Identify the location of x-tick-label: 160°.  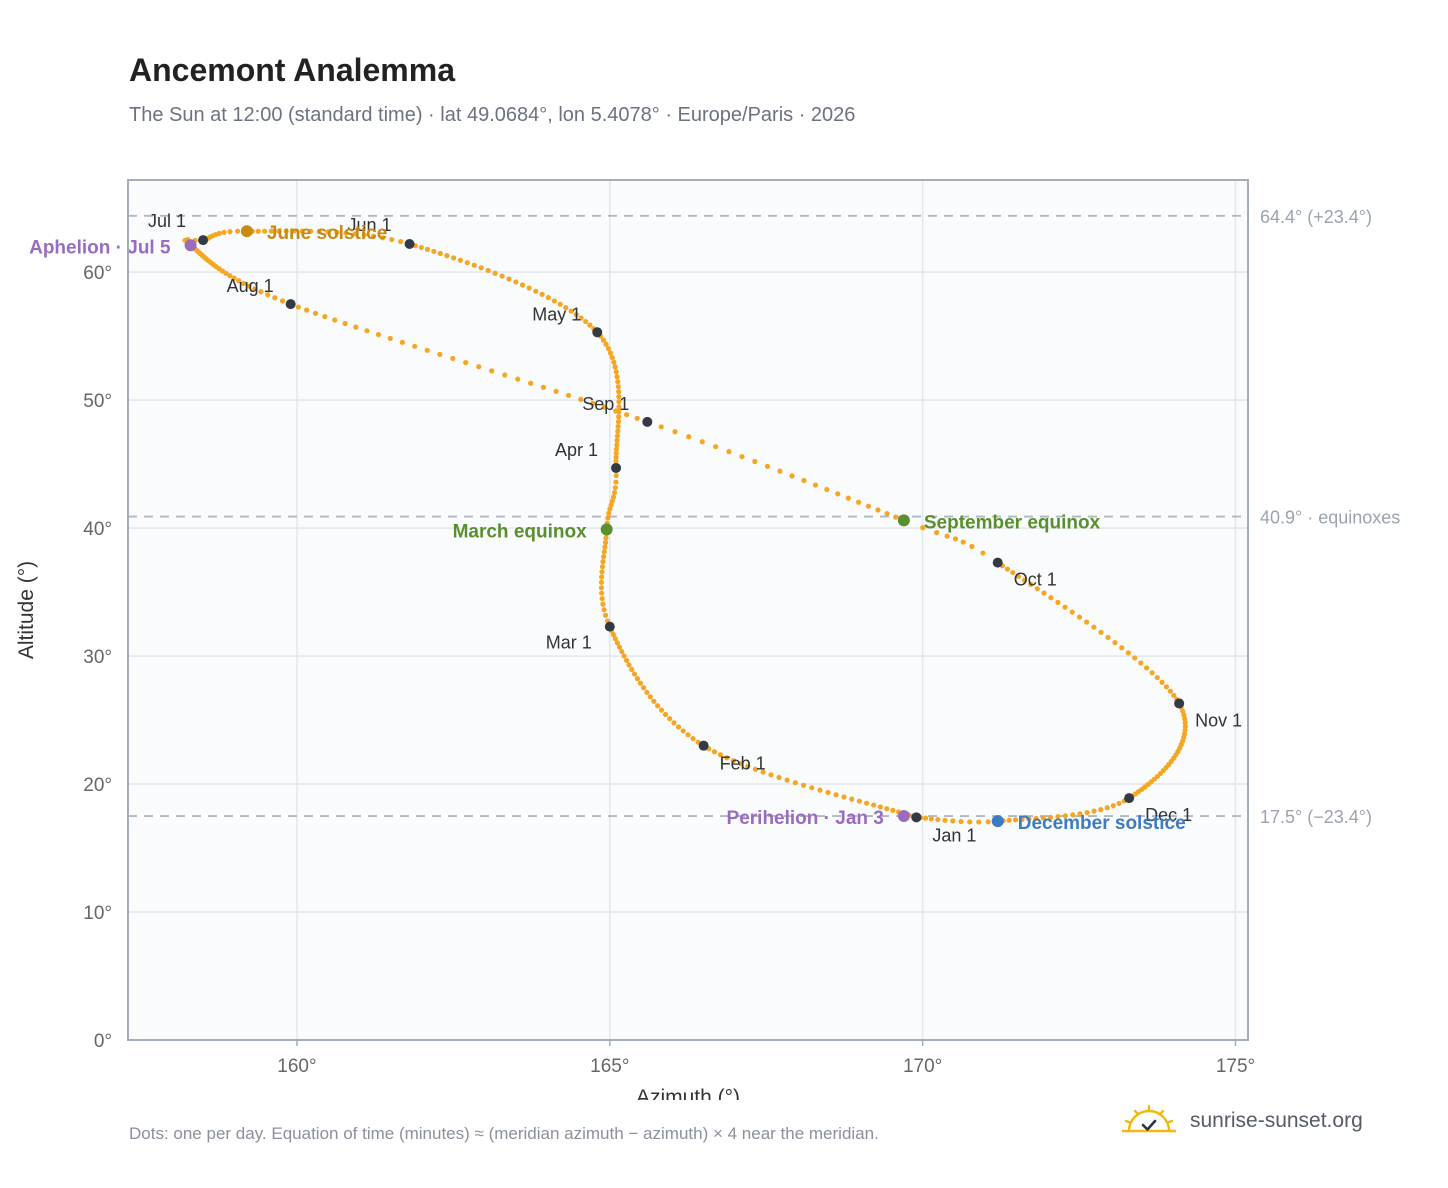
(296, 1066).